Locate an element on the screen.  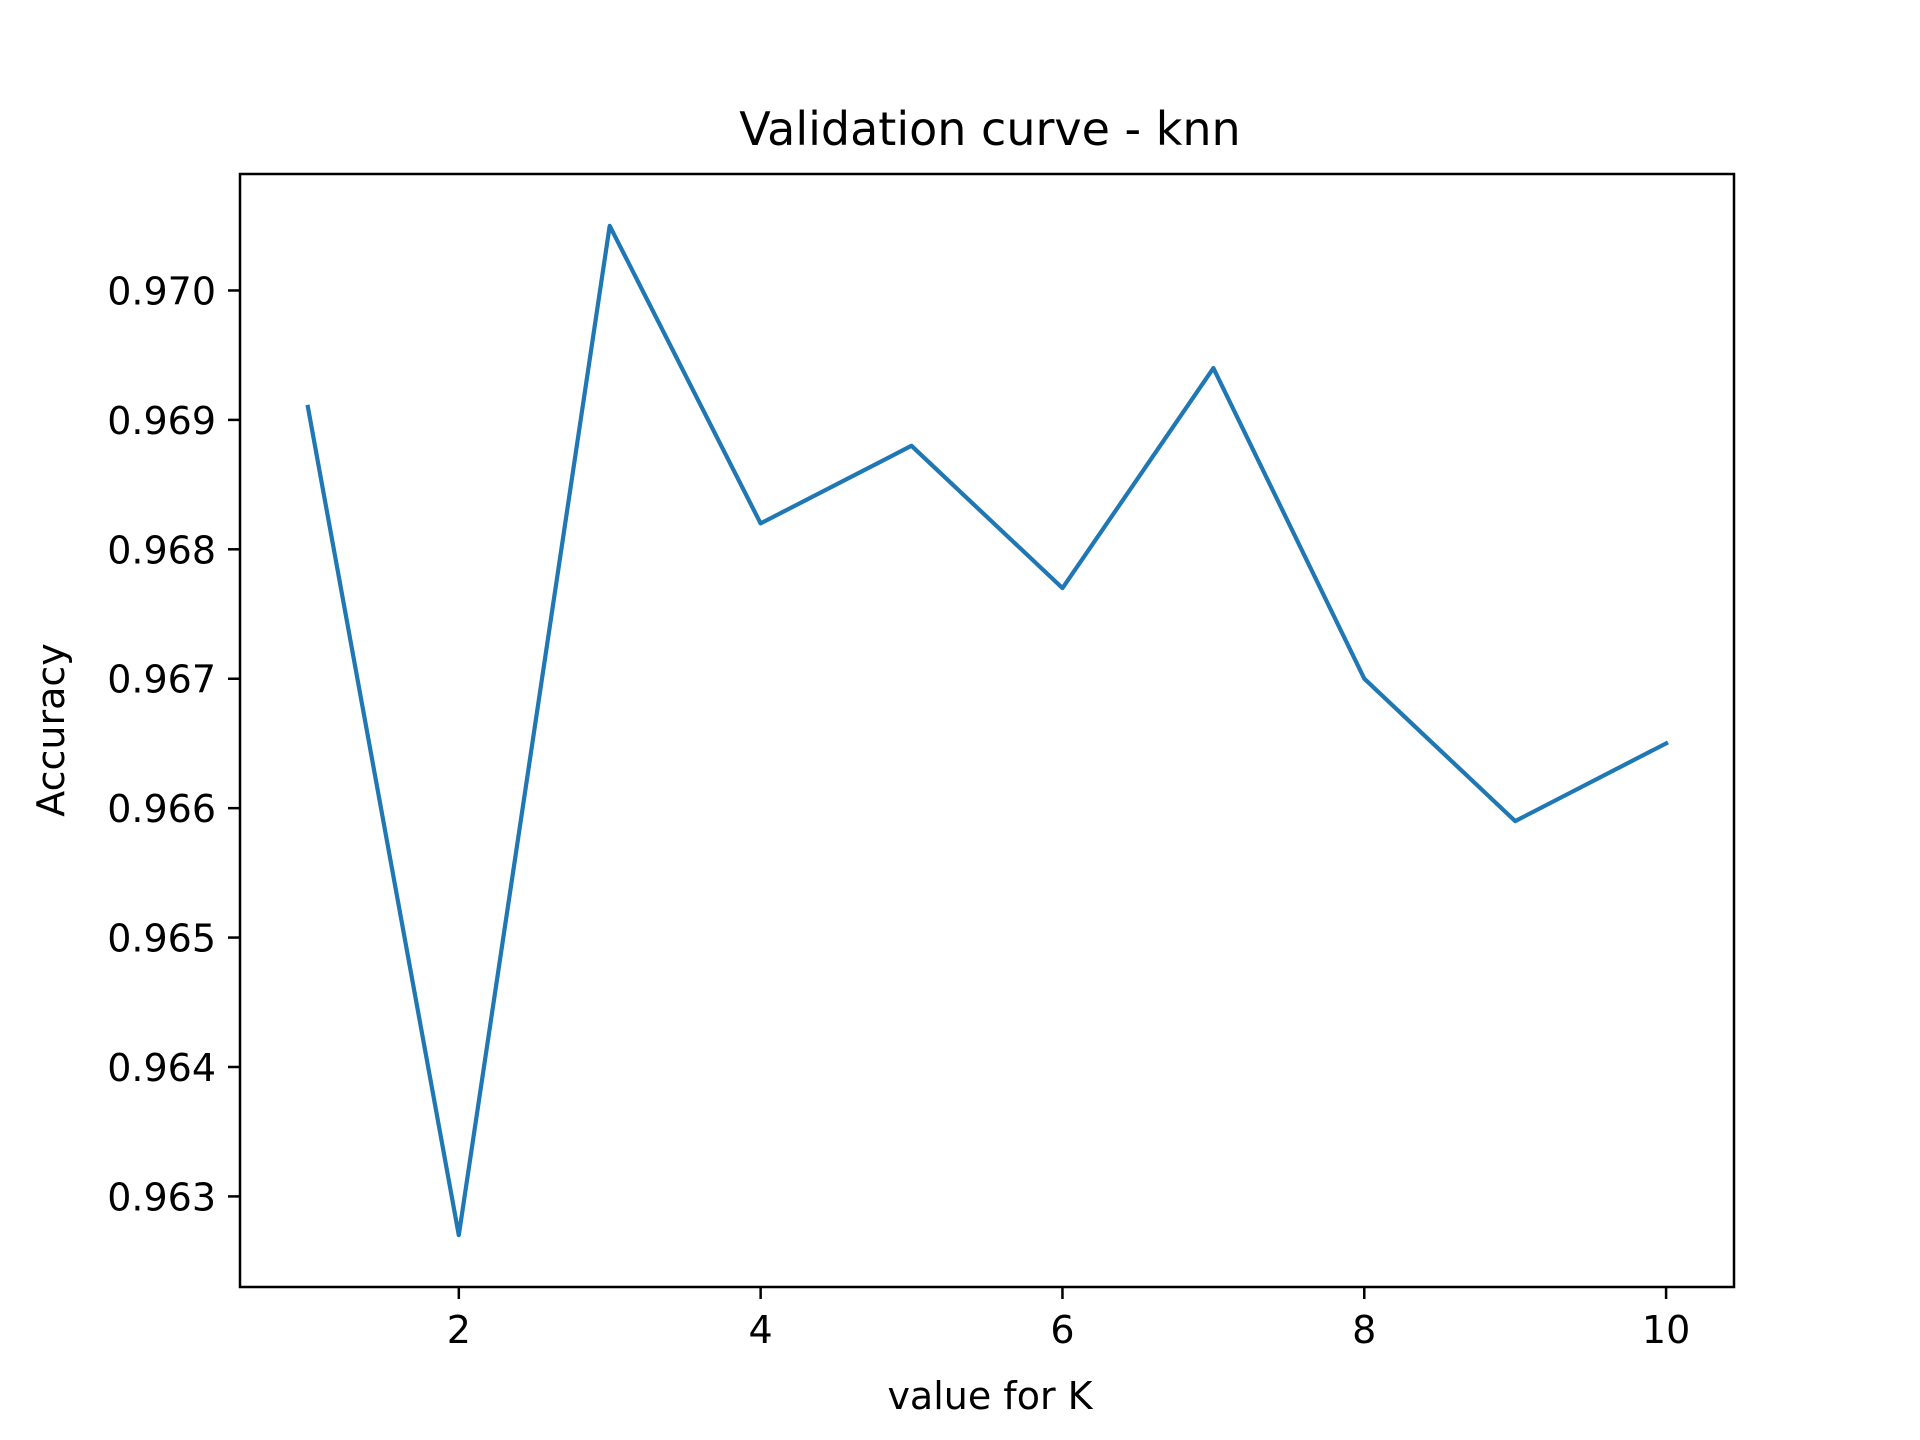
y-tick-label: 0.969 is located at coordinates (161, 421).